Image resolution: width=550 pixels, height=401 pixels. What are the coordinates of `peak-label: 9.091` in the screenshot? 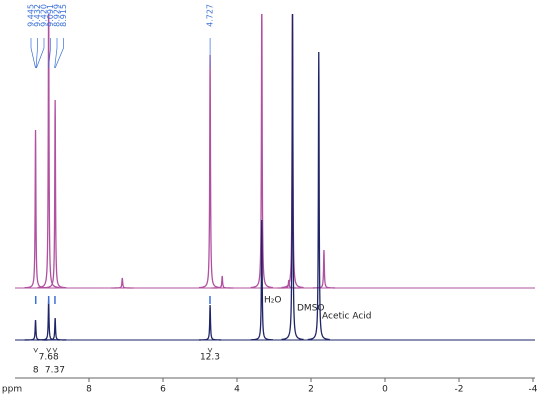 It's located at (50, 15).